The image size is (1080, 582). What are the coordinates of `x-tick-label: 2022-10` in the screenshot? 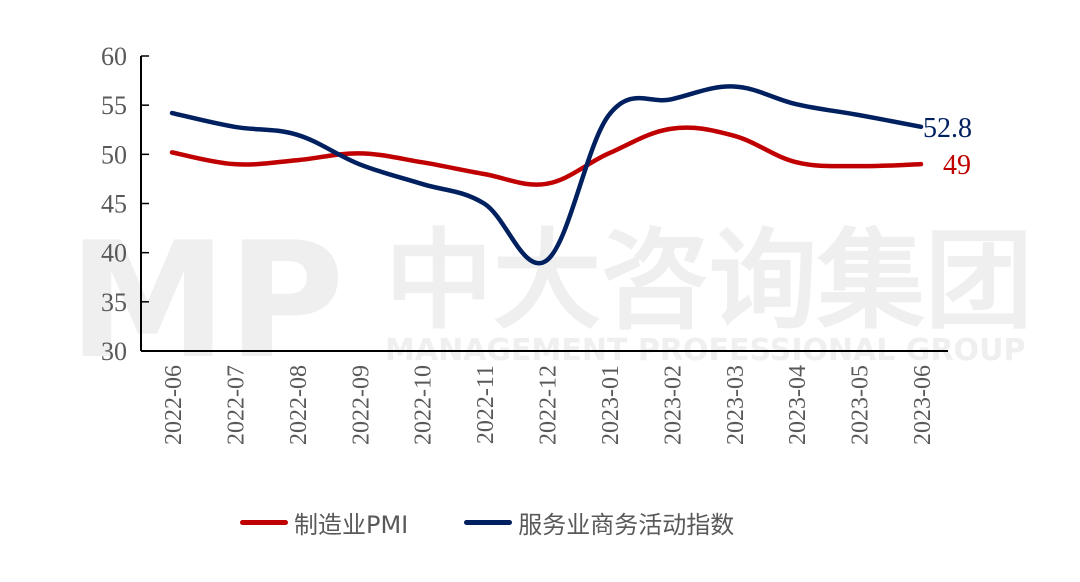 It's located at (424, 405).